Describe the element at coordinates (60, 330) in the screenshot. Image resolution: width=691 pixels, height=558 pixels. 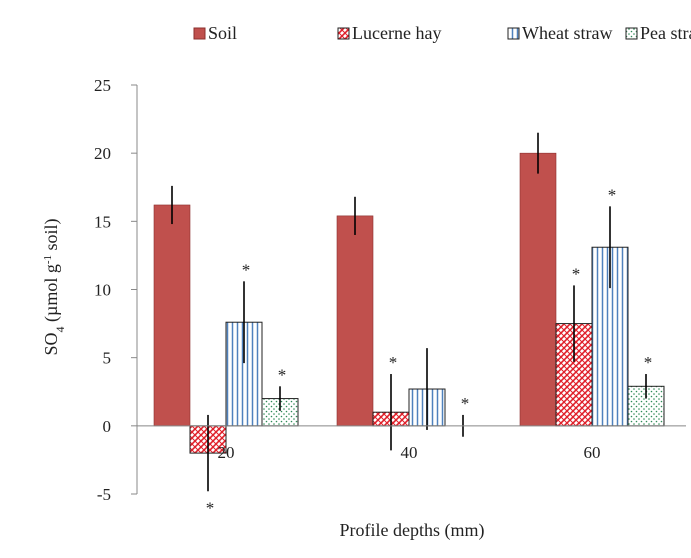
I see `y-axis-title-sub: 4` at that location.